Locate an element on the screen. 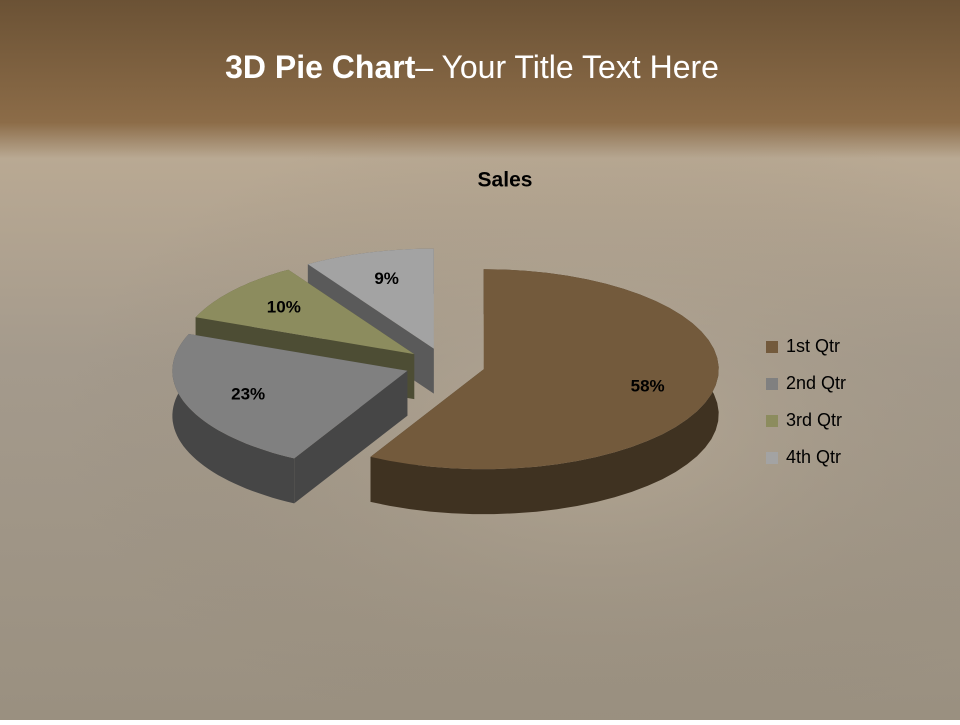 The height and width of the screenshot is (725, 960). legend-label: 1st Qtr is located at coordinates (813, 346).